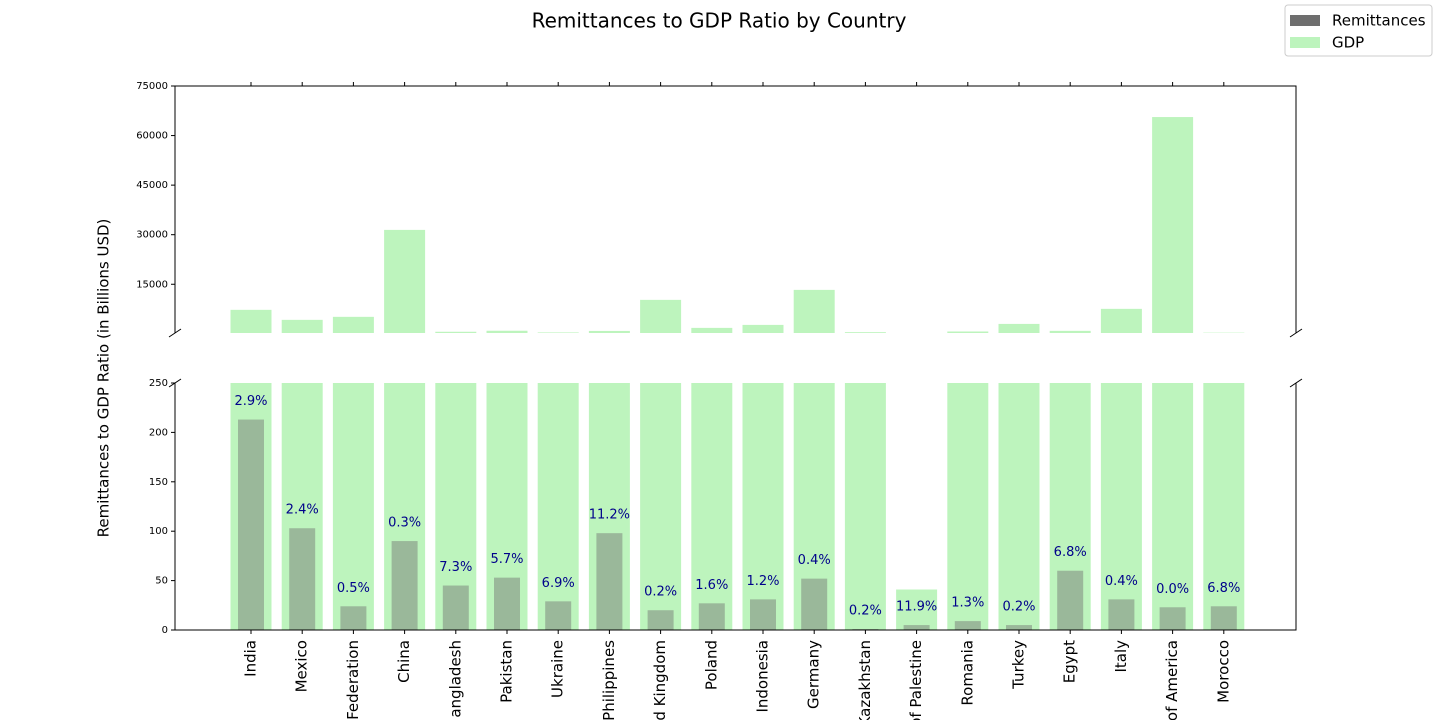  Describe the element at coordinates (158, 482) in the screenshot. I see `y-tick-label: 150` at that location.